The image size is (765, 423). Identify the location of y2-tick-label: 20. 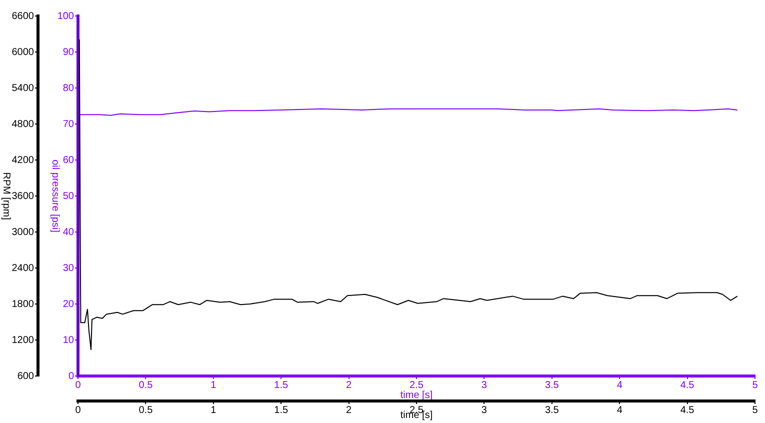
(68, 304).